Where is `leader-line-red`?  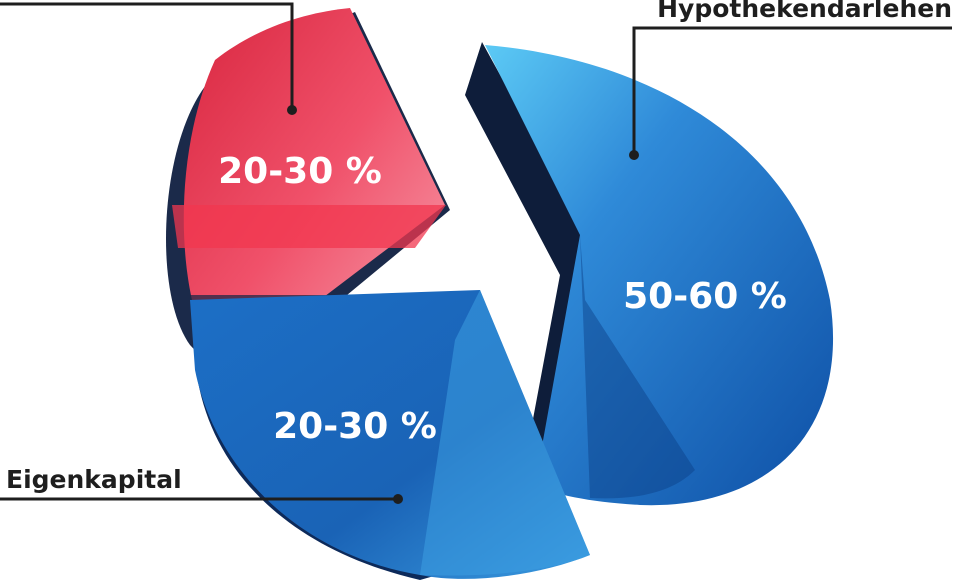
leader-line-red is located at coordinates (147, 56).